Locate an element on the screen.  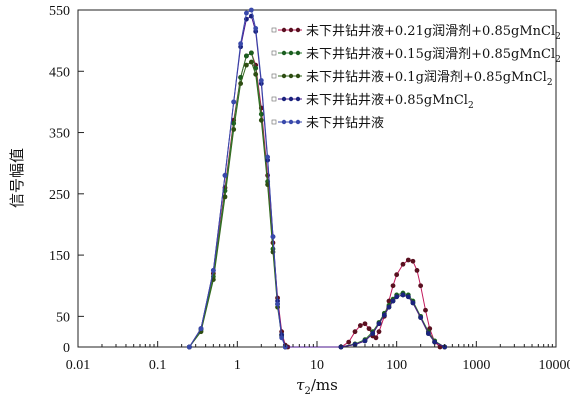
legend-label-text: 未下井钻井液+0.85gMnCl is located at coordinates (387, 100).